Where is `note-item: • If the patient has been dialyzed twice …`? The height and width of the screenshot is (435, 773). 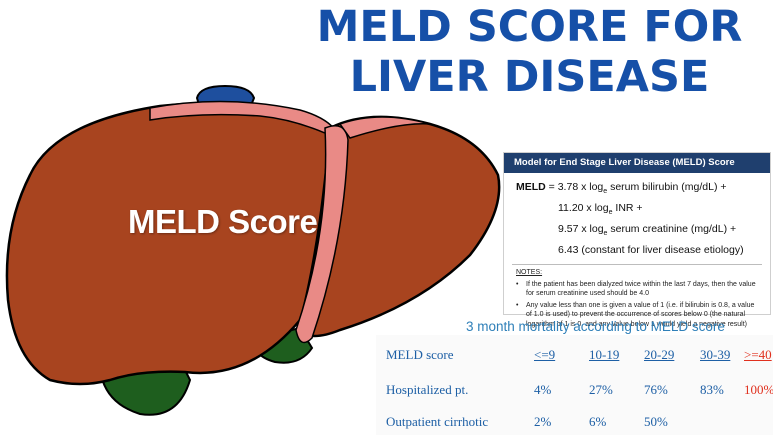 note-item: • If the patient has been dialyzed twice … is located at coordinates (636, 289).